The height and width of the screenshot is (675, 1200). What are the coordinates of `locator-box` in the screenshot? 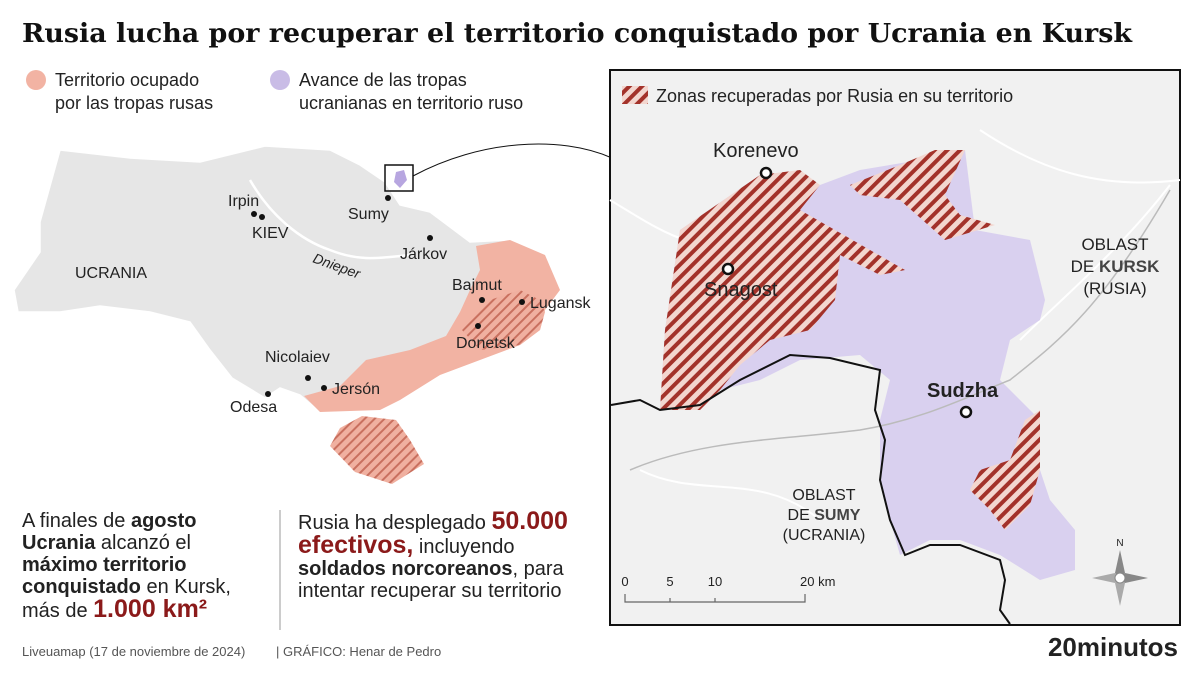 It's located at (399, 178).